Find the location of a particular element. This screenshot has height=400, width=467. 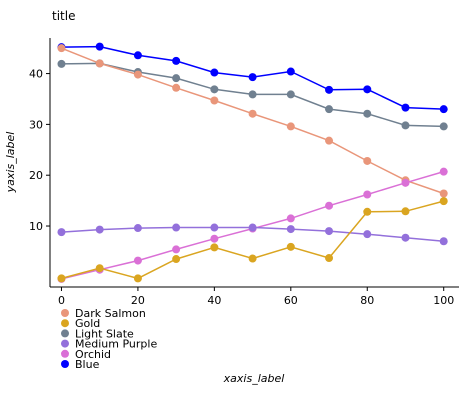

x-tick-label: 80 is located at coordinates (367, 300).